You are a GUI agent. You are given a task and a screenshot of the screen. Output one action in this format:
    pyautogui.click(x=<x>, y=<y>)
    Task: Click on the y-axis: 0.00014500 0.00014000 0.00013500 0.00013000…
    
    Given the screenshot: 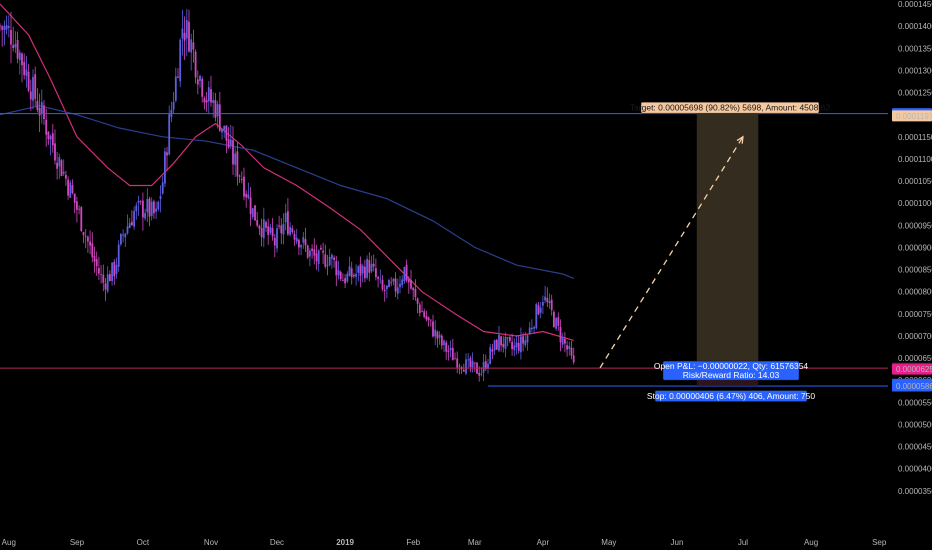 What is the action you would take?
    pyautogui.click(x=912, y=248)
    